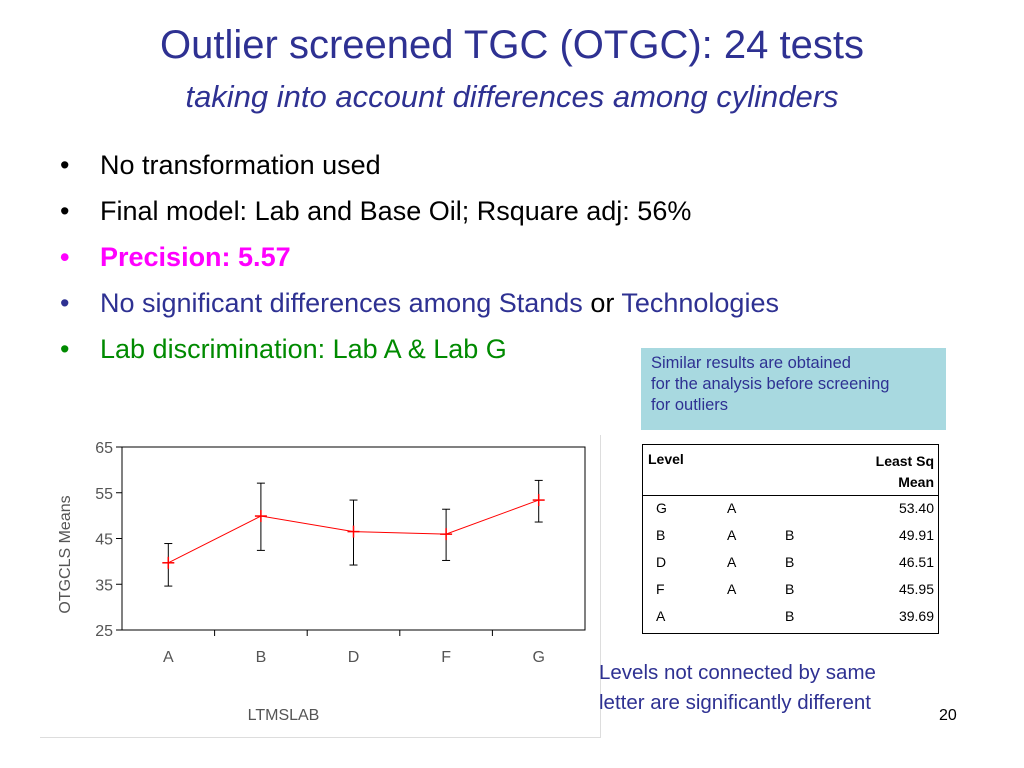 The width and height of the screenshot is (1024, 768). I want to click on y-tick-label: 45, so click(104, 540).